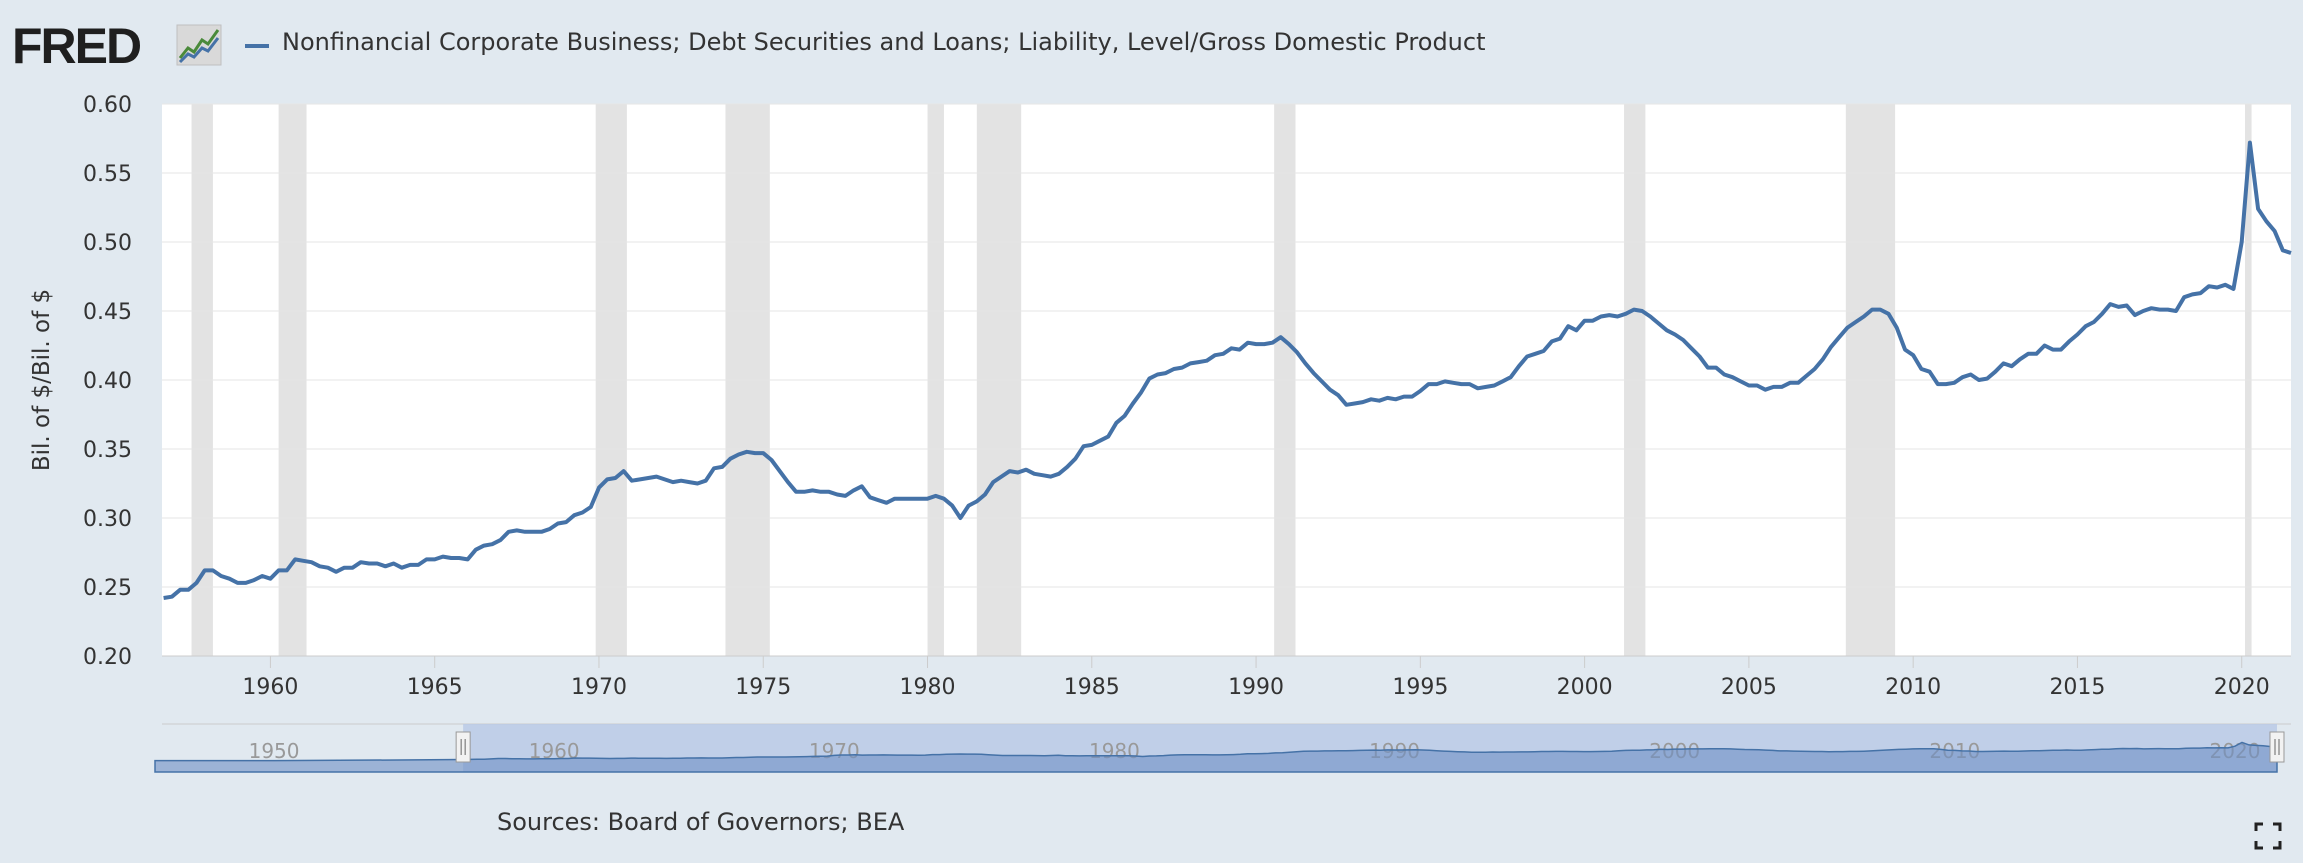 Image resolution: width=2303 pixels, height=863 pixels. I want to click on y-tick-label-0.20: 0.20, so click(107, 657).